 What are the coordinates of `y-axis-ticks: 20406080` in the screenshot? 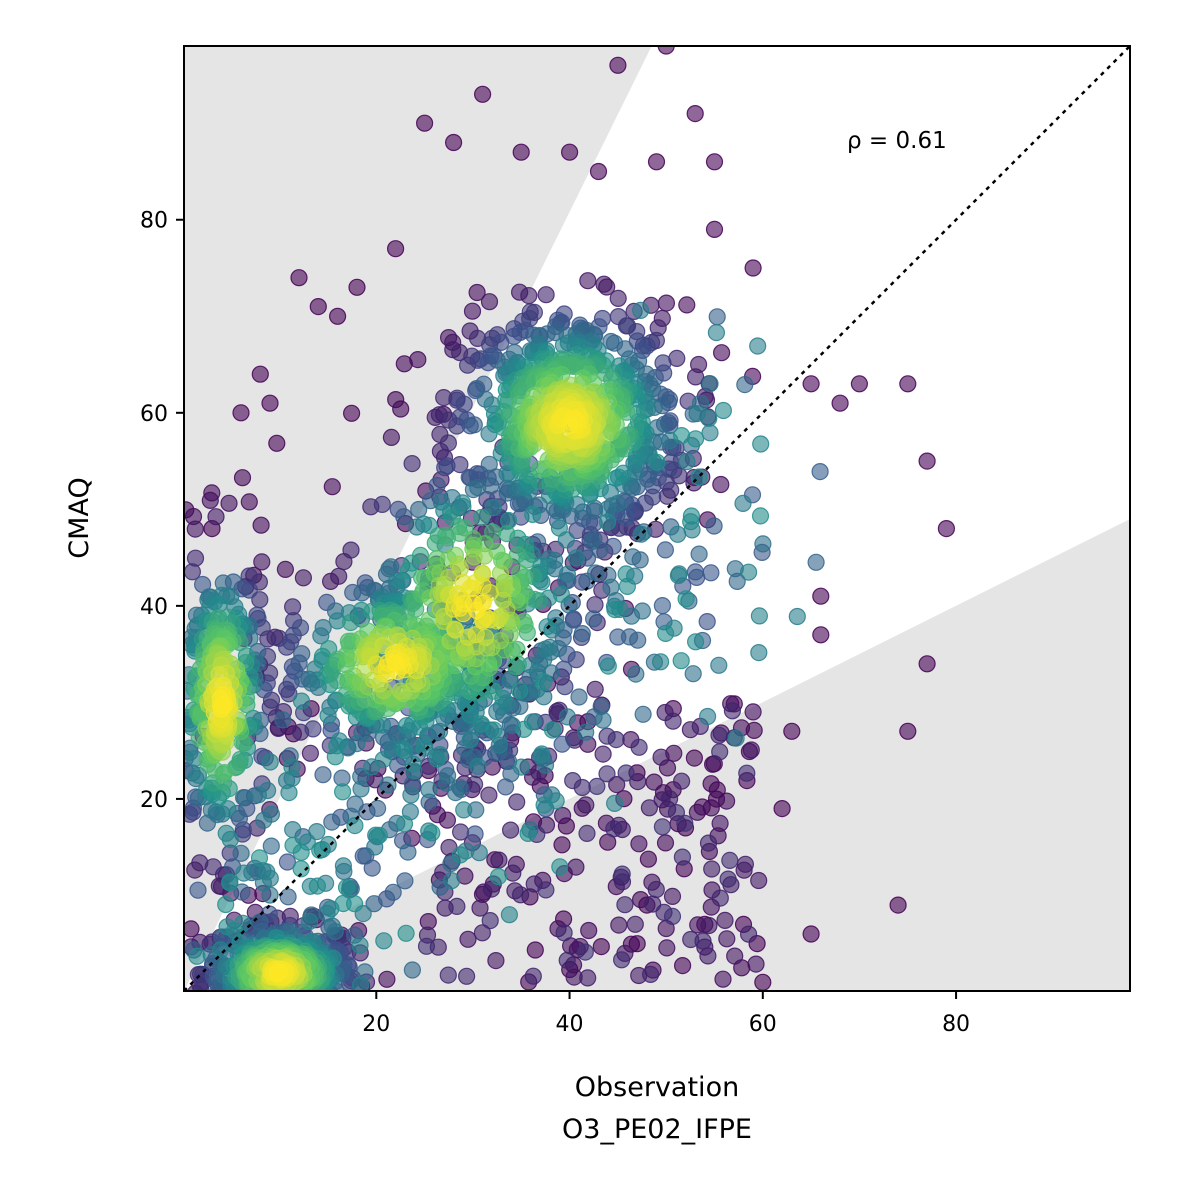 It's located at (162, 511).